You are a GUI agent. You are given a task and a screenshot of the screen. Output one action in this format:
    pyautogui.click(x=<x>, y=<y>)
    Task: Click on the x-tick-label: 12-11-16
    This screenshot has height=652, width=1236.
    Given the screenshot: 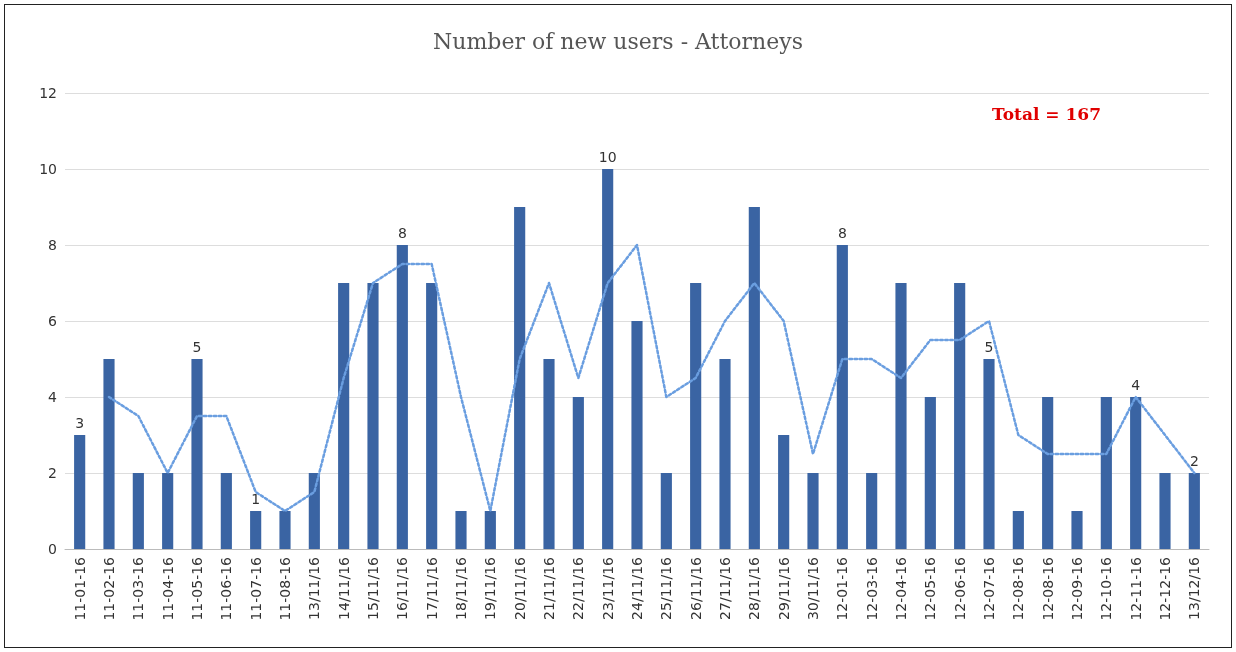 What is the action you would take?
    pyautogui.click(x=1135, y=588)
    